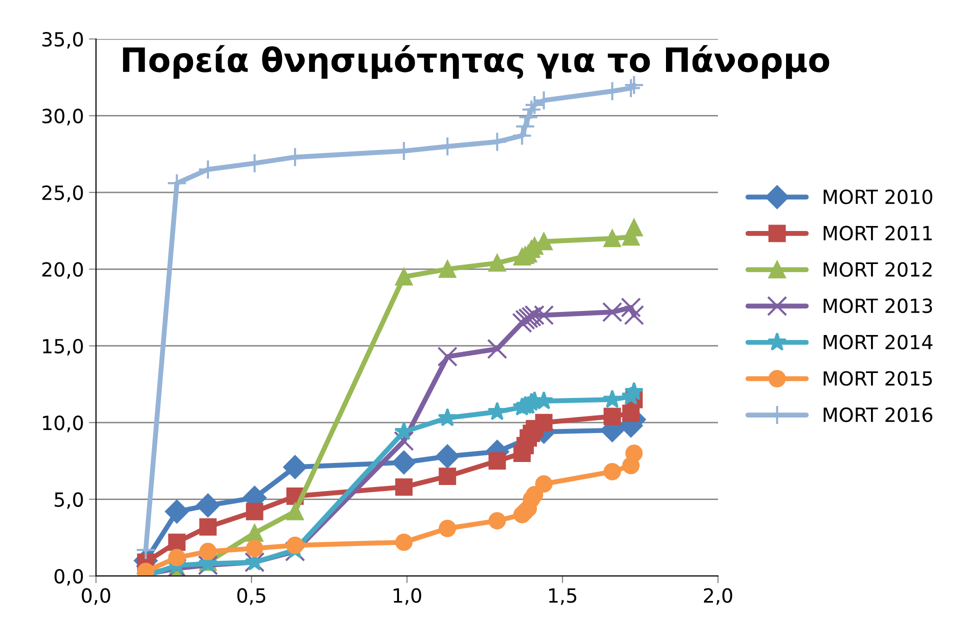 The width and height of the screenshot is (978, 637). Describe the element at coordinates (878, 378) in the screenshot. I see `legend-label: MORT 2015` at that location.